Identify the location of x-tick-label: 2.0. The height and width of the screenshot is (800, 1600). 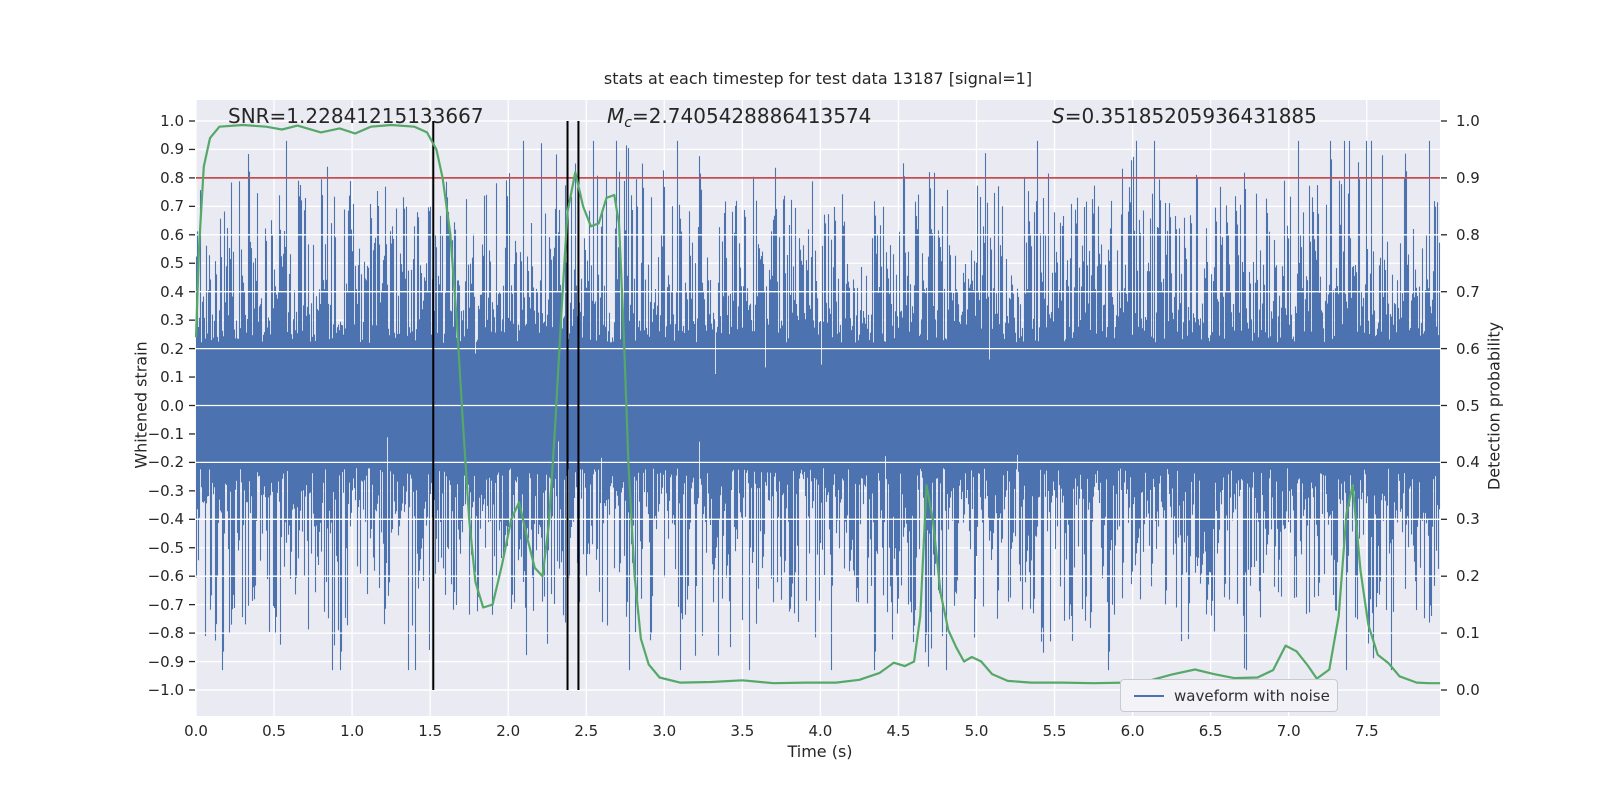
(508, 731).